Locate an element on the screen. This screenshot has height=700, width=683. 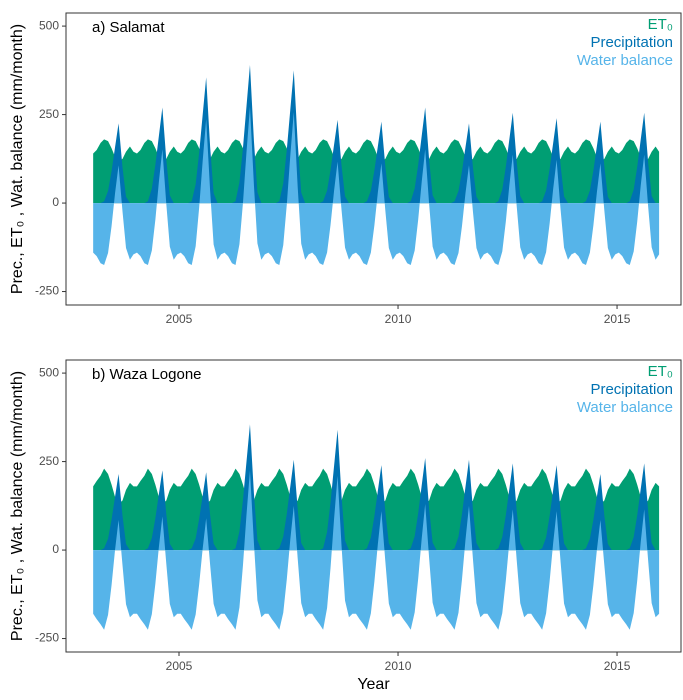
panel-title: b) Waza Logone is located at coordinates (147, 374).